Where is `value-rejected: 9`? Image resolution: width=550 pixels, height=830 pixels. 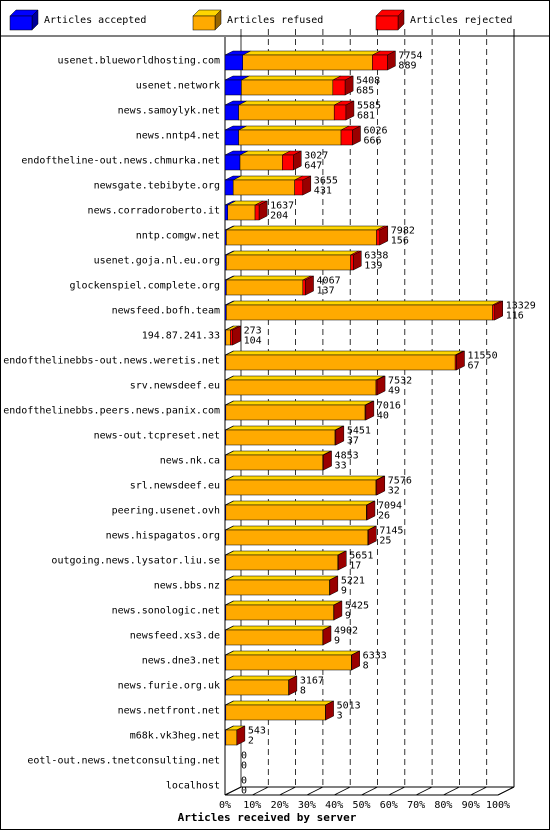
value-rejected: 9 is located at coordinates (344, 591).